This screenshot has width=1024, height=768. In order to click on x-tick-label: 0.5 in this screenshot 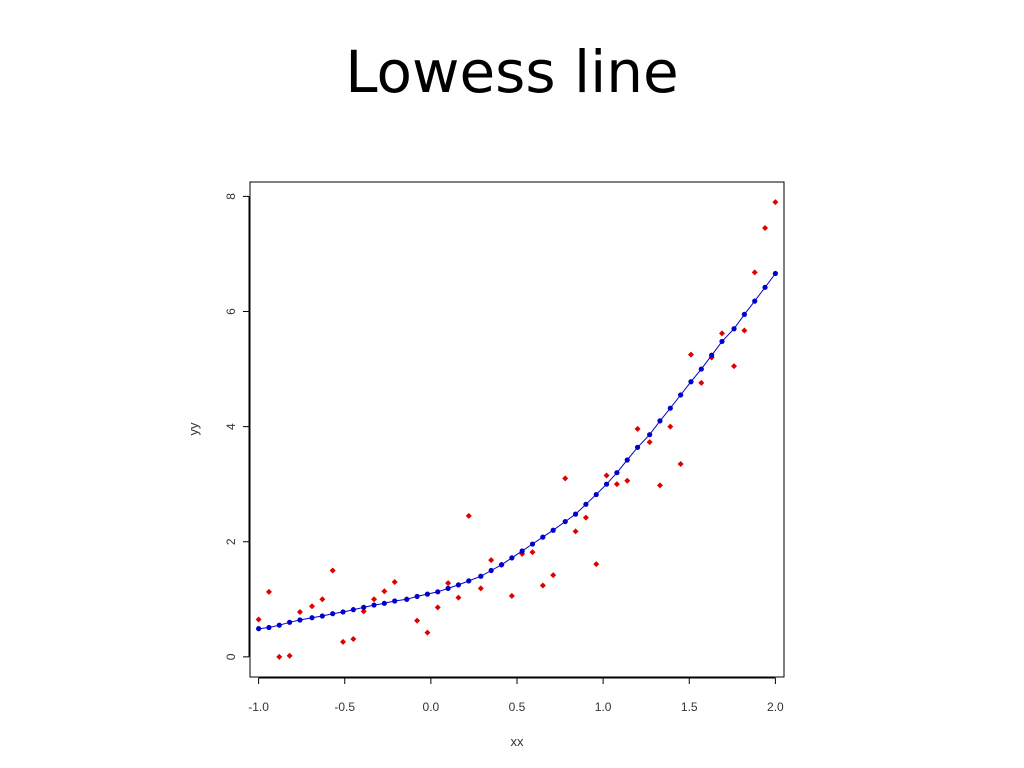, I will do `click(517, 707)`.